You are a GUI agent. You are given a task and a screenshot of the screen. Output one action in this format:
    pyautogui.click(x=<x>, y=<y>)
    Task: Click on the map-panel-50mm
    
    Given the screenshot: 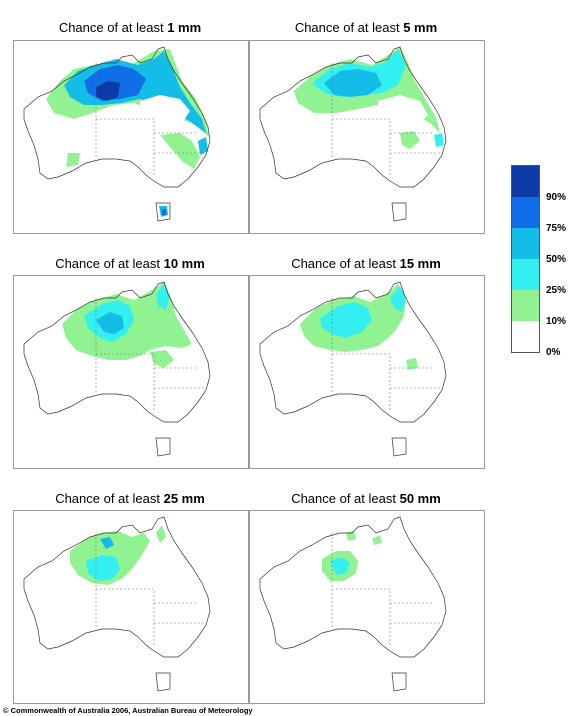 What is the action you would take?
    pyautogui.click(x=367, y=607)
    